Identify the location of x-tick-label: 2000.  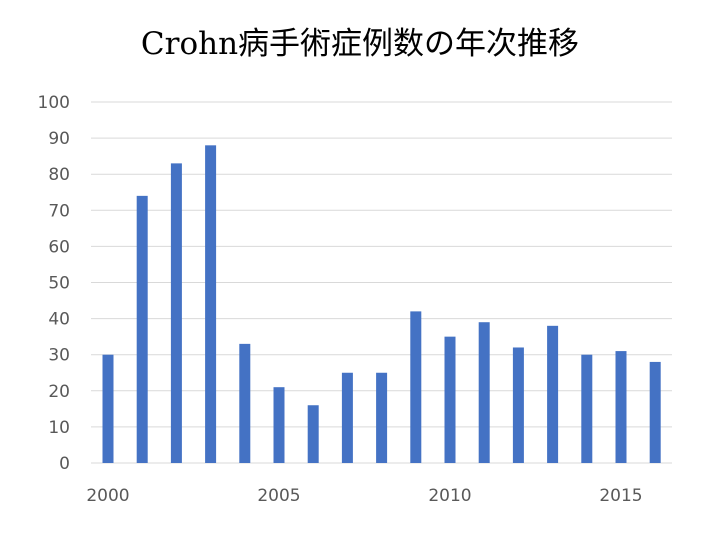
(107, 496).